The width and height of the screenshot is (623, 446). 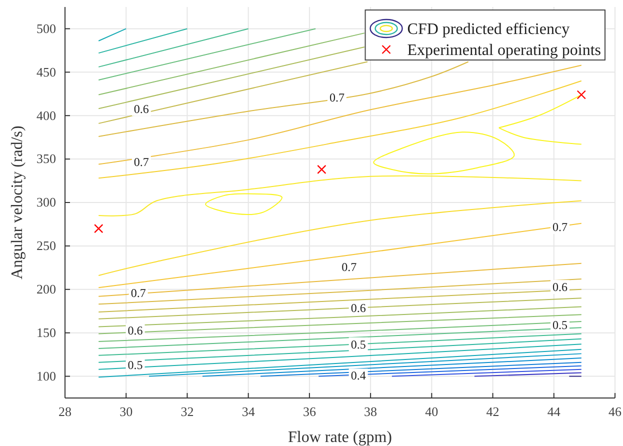 I want to click on y-tick-label: 200, so click(x=46, y=289).